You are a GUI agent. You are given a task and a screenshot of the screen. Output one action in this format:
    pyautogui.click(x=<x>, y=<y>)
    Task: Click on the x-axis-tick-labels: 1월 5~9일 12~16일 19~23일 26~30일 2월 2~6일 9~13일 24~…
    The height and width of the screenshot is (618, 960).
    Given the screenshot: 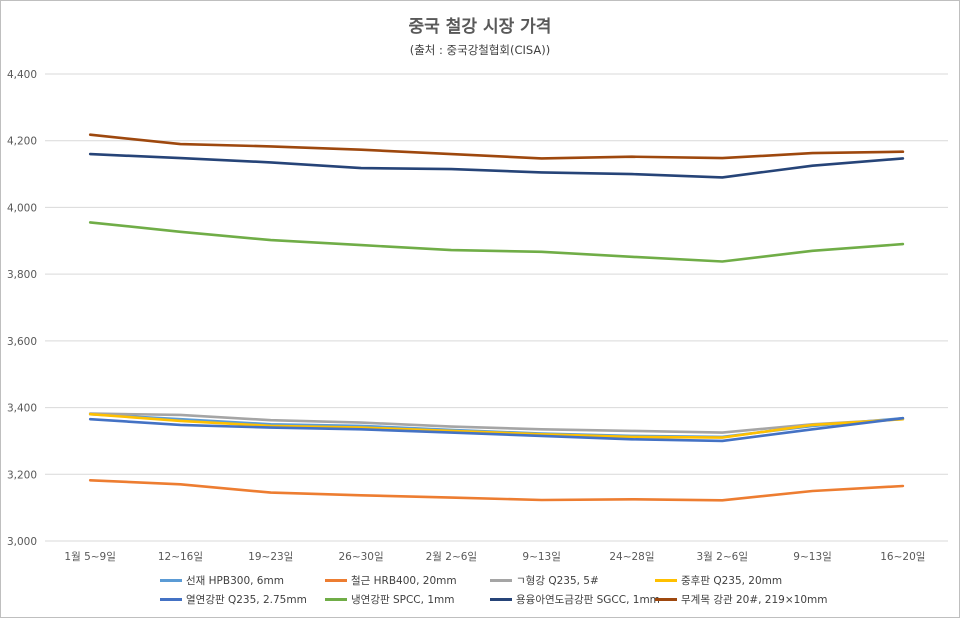 What is the action you would take?
    pyautogui.click(x=494, y=556)
    